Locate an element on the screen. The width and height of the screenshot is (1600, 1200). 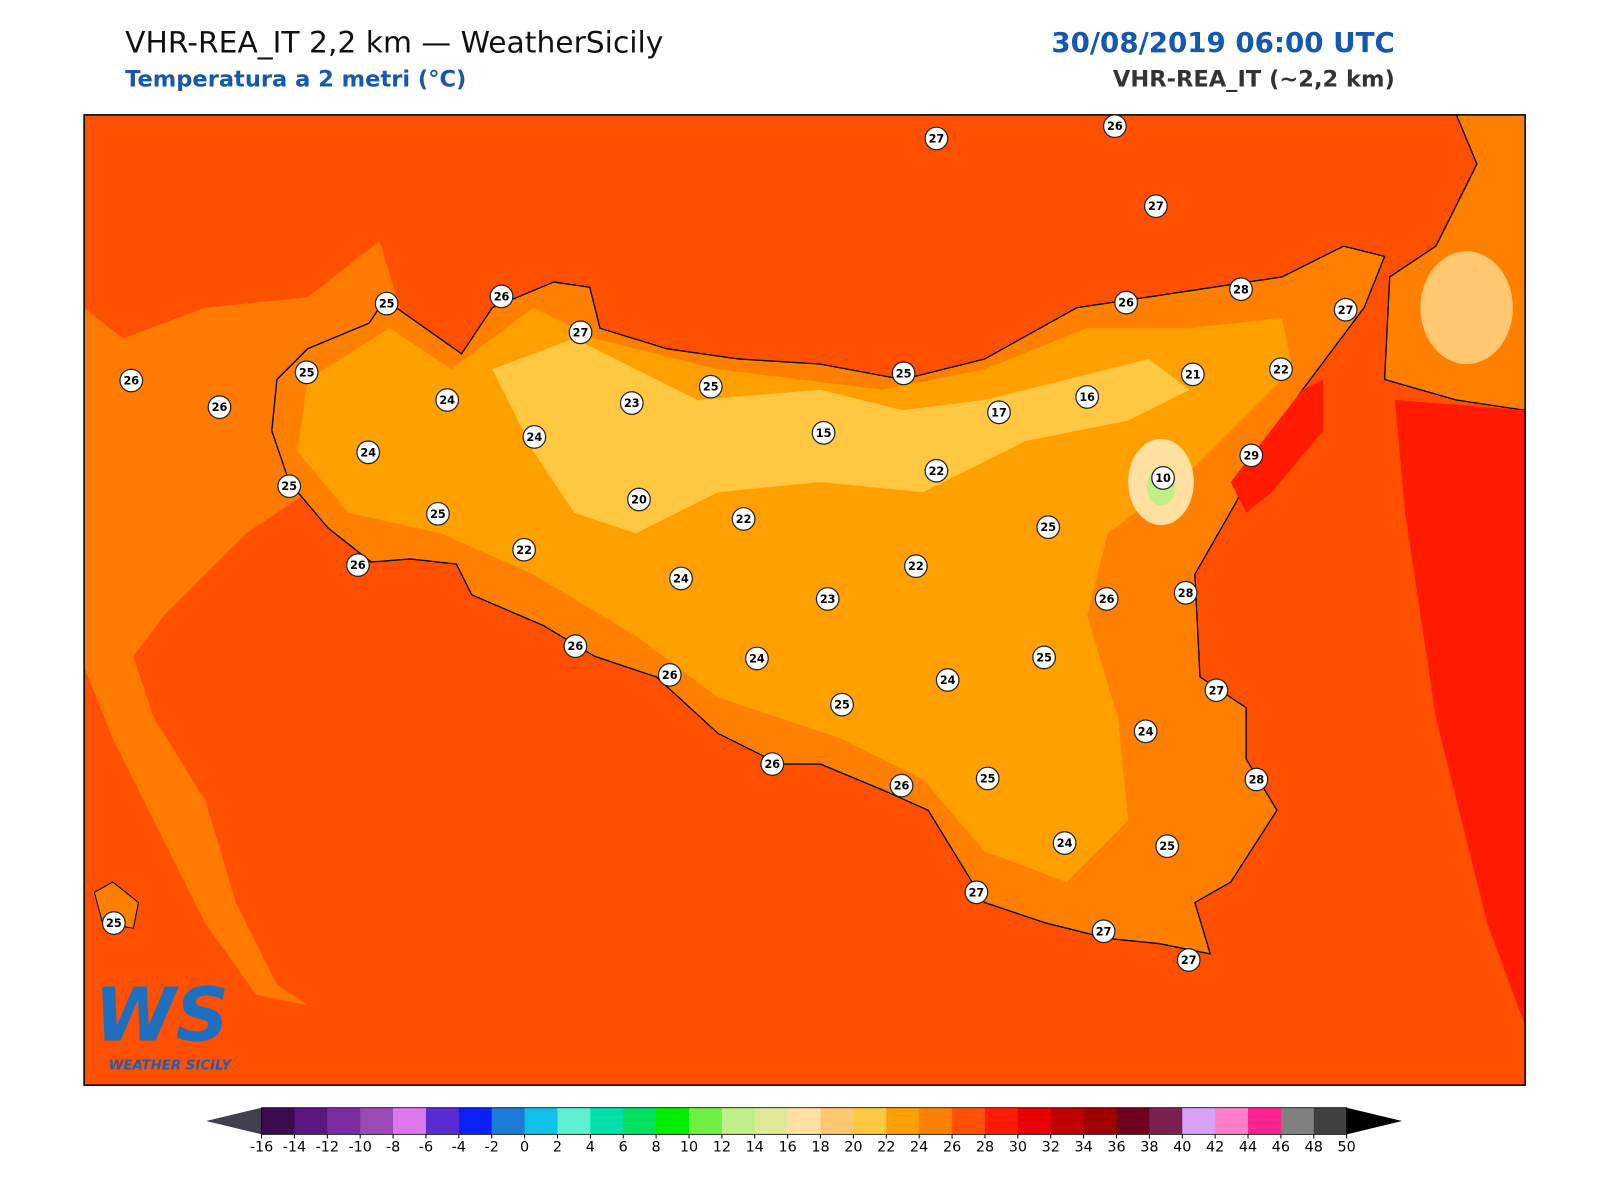
colorbar-tick-label: -12 is located at coordinates (327, 1148).